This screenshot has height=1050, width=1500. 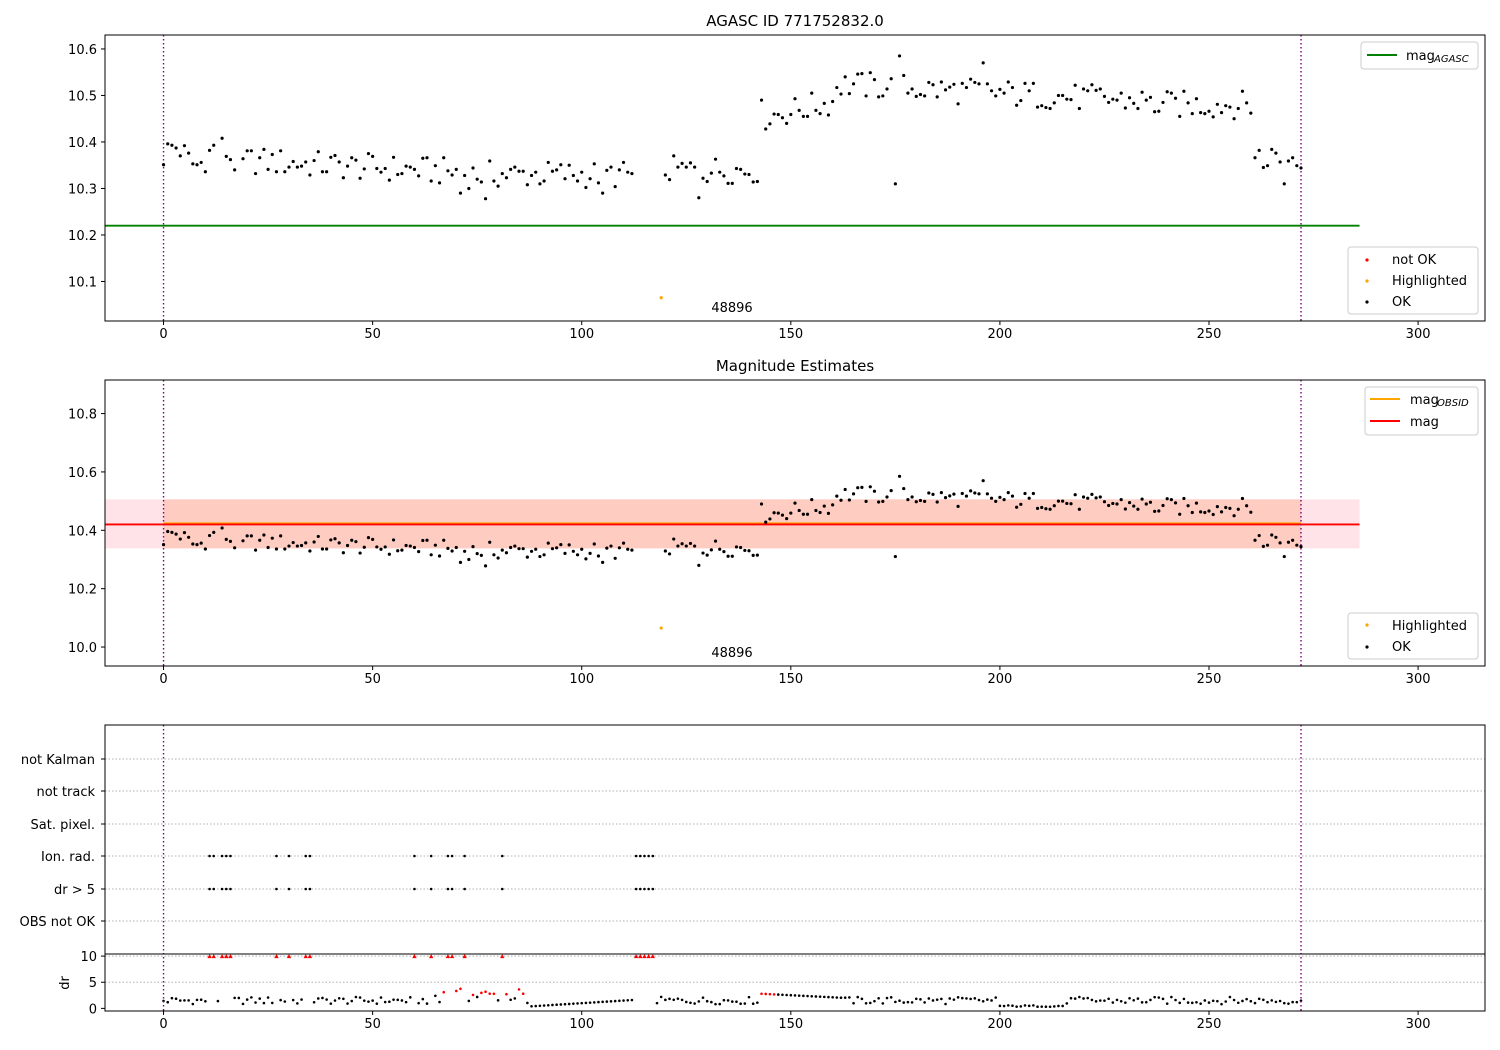 What do you see at coordinates (1419, 55) in the screenshot?
I see `panel1-legend-top: mag AGASC` at bounding box center [1419, 55].